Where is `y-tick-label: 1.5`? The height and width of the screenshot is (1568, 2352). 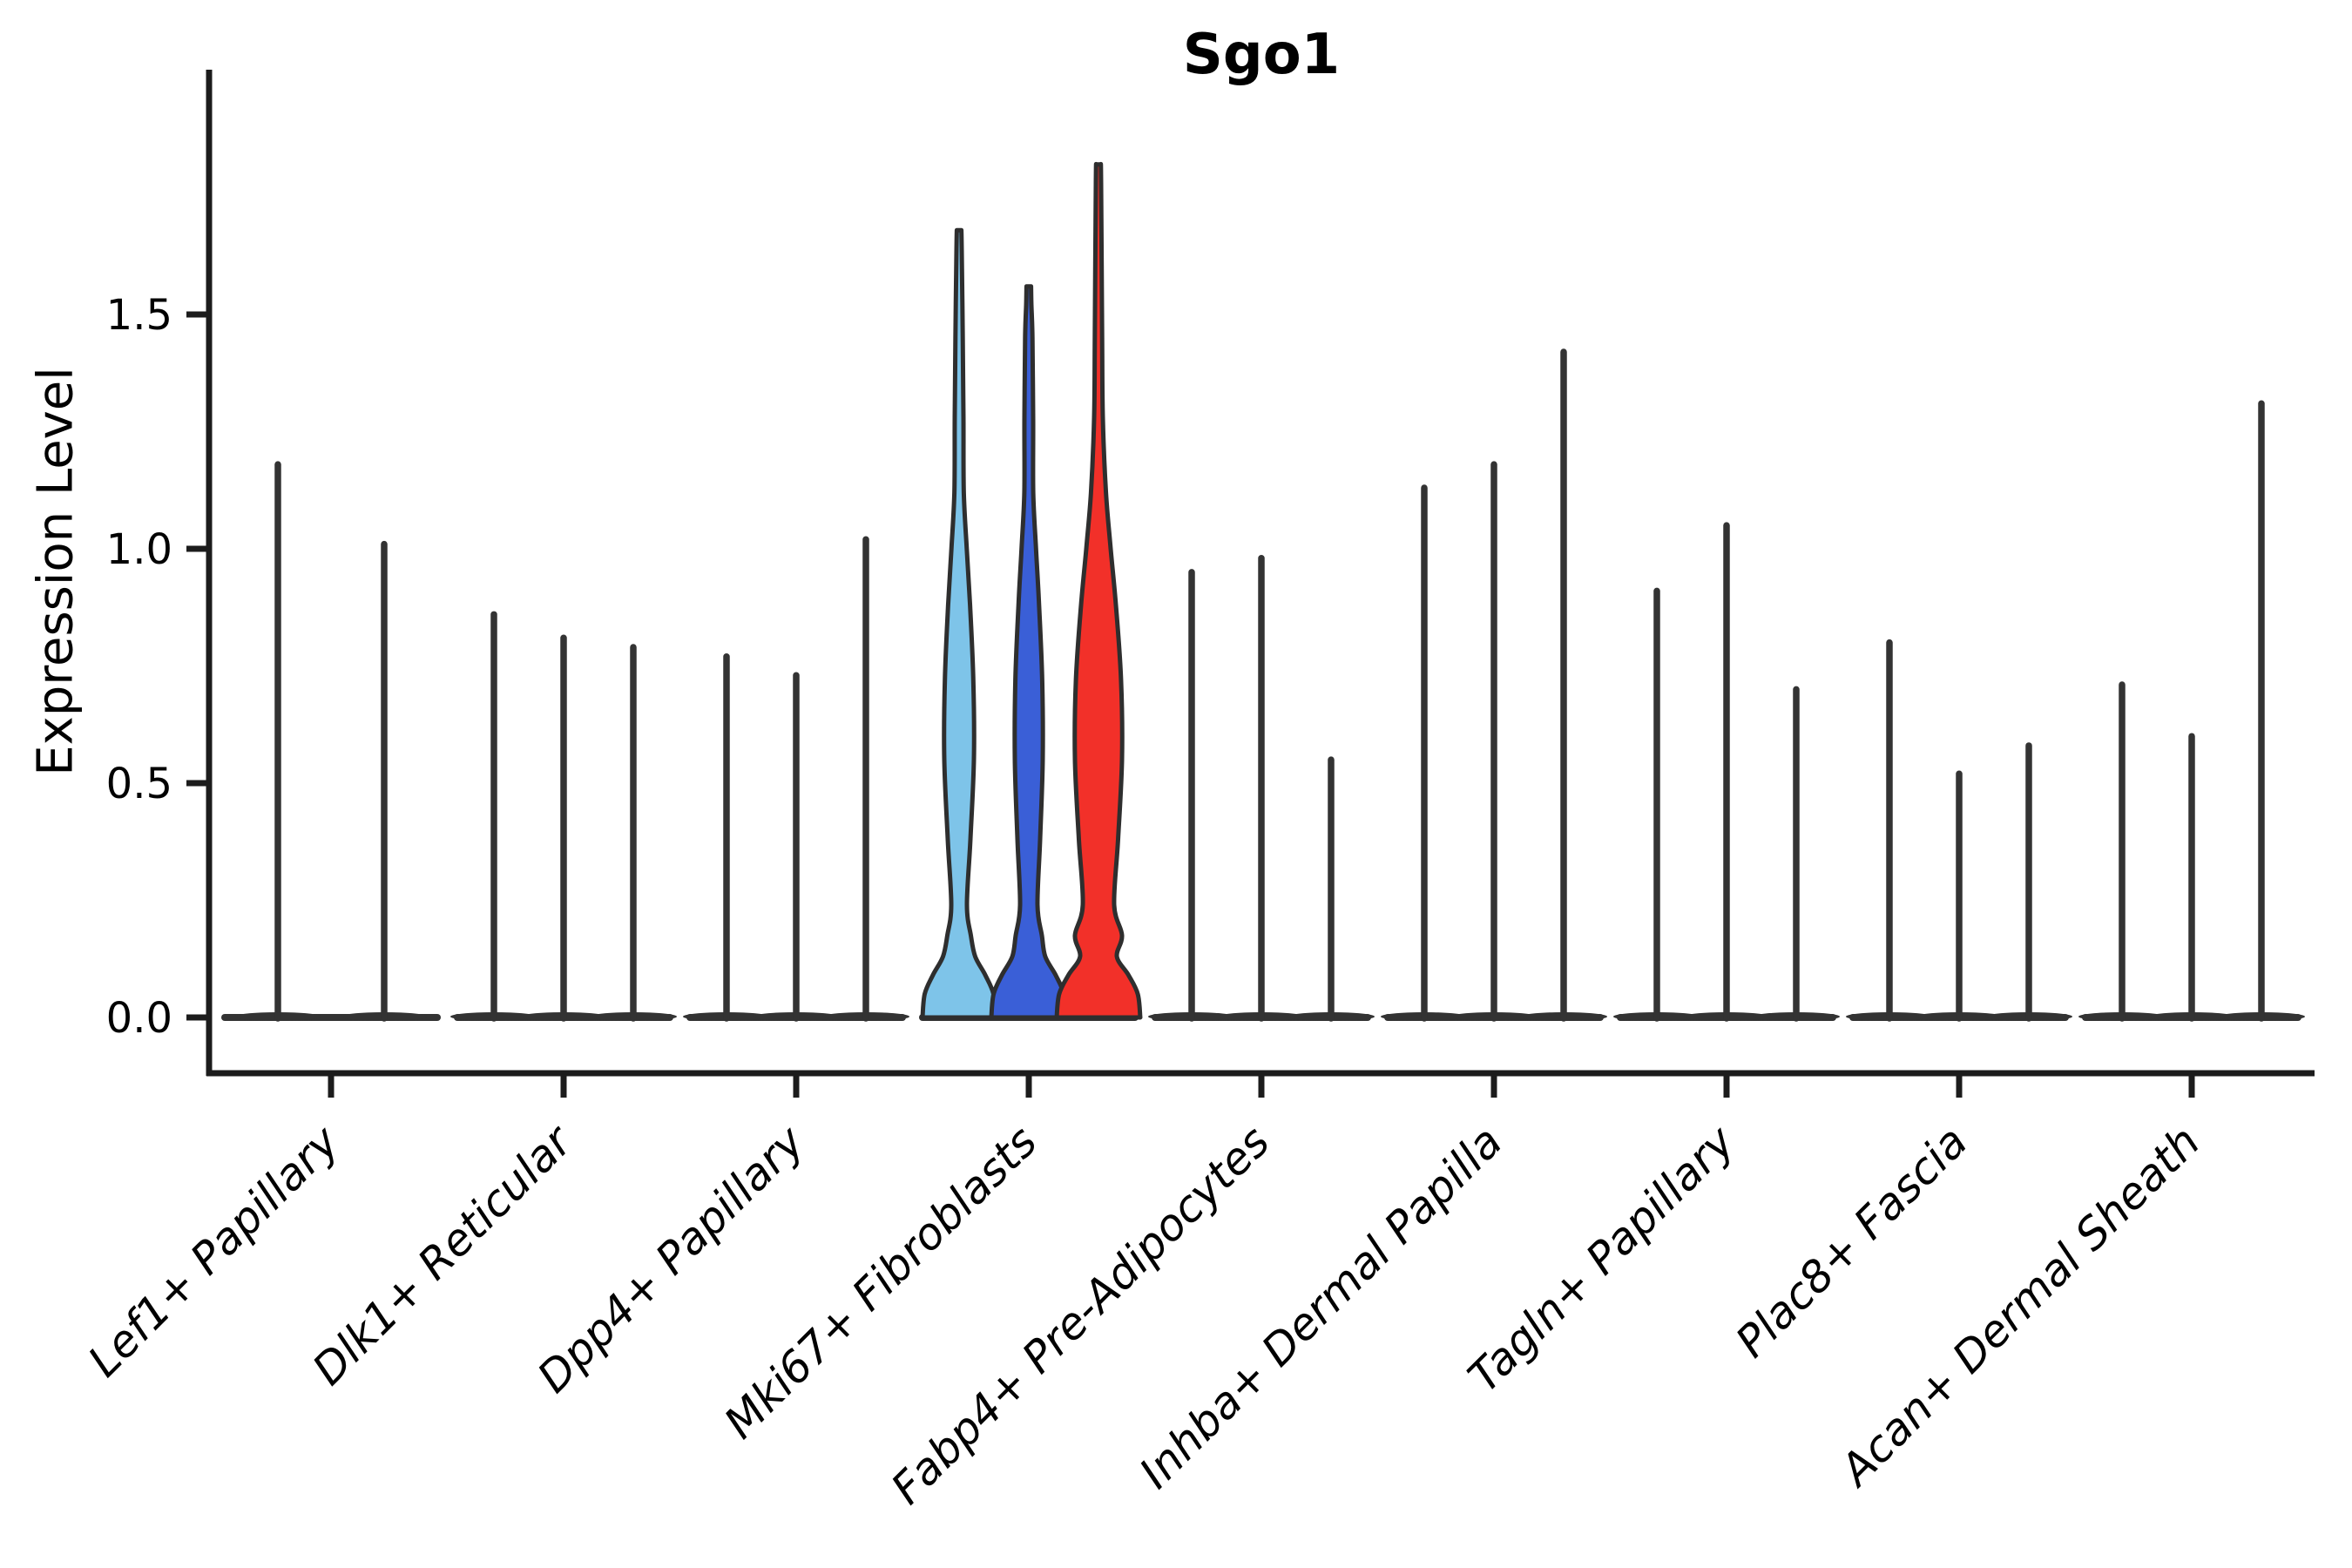 y-tick-label: 1.5 is located at coordinates (139, 315).